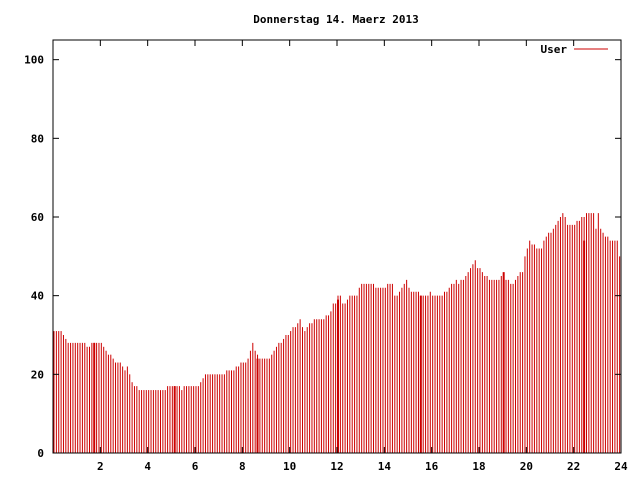 This screenshot has height=480, width=640. I want to click on x-tick-label: 4, so click(147, 466).